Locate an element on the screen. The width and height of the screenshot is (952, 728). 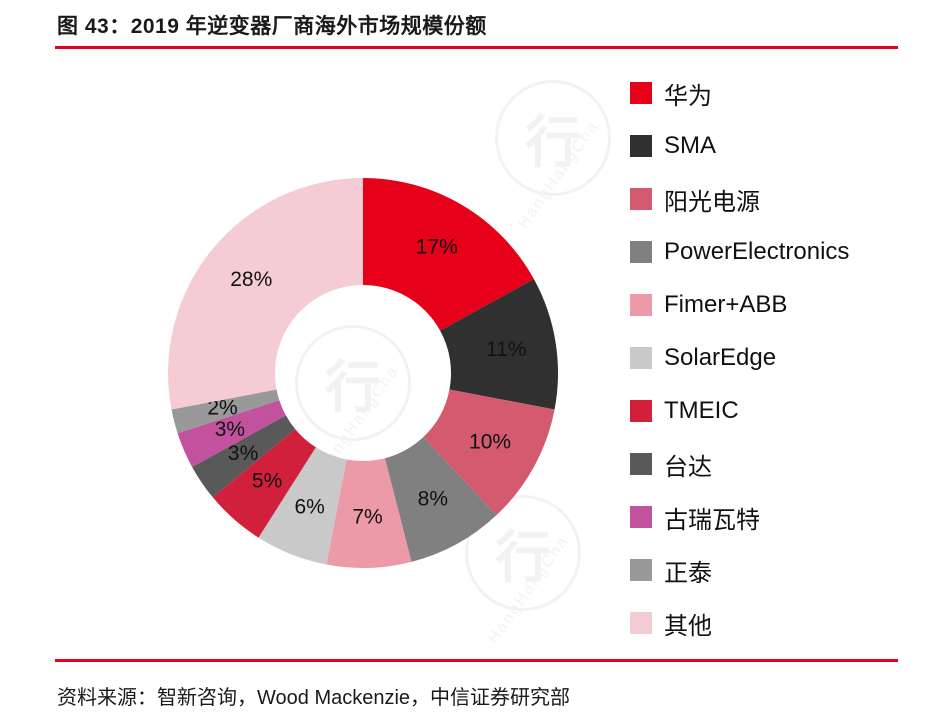
figure-title: 图 43：2019 年逆变器厂商海外市场规模份额 is located at coordinates (272, 26).